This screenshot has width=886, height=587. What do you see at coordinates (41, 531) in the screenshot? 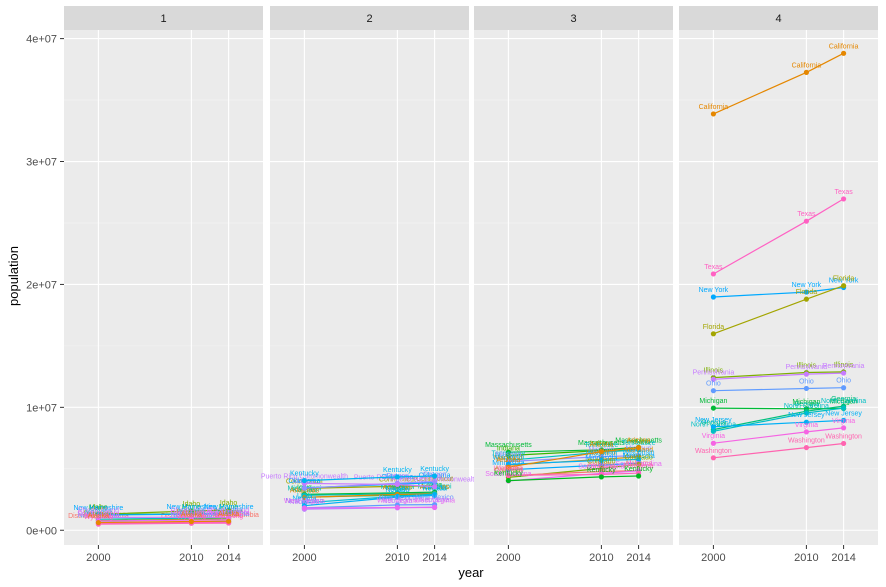
I see `y-tick-label: 0e+00` at bounding box center [41, 531].